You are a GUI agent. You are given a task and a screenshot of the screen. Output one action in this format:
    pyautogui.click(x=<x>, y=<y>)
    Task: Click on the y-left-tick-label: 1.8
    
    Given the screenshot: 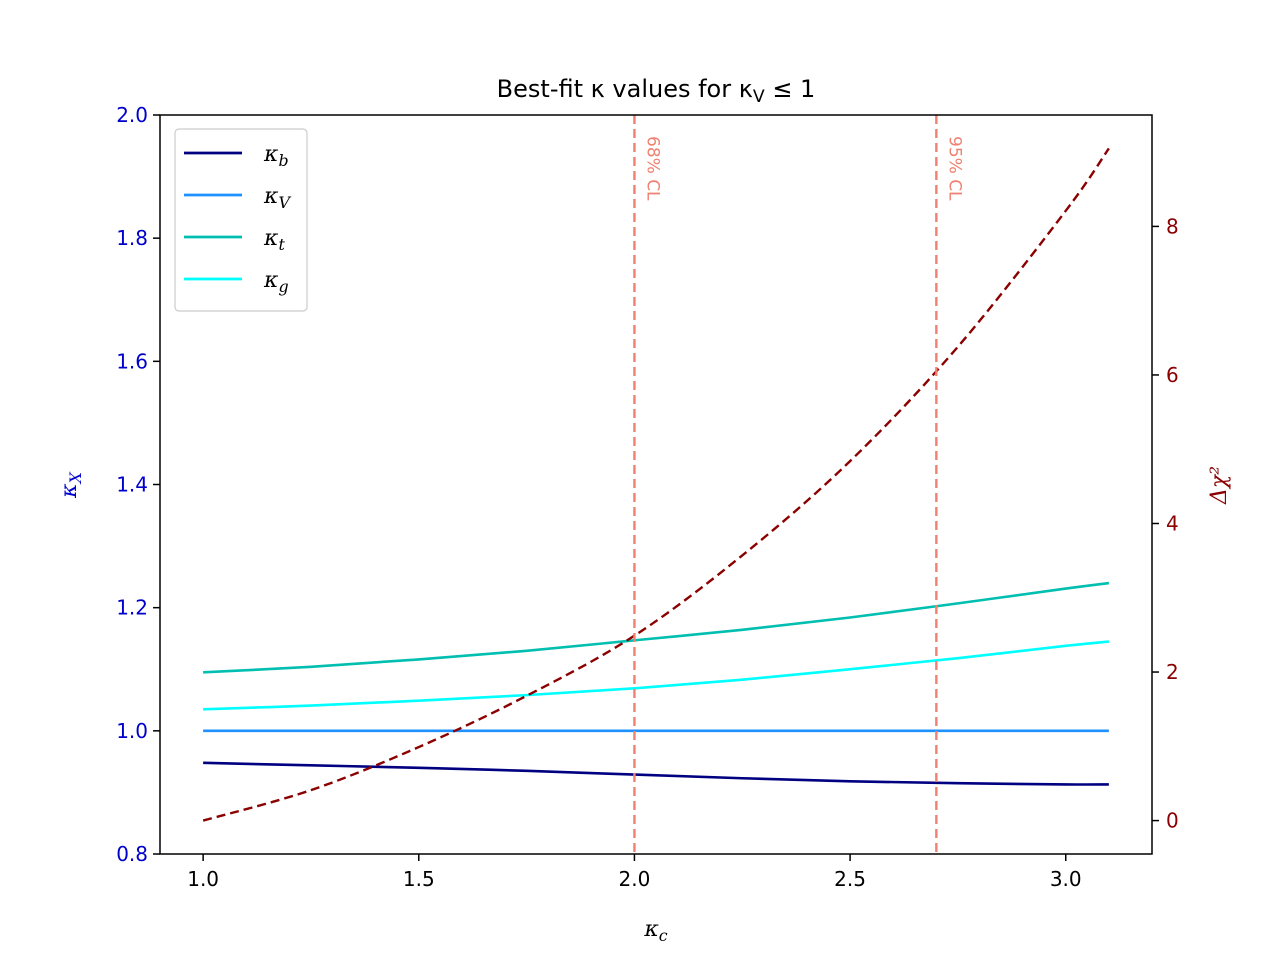 What is the action you would take?
    pyautogui.click(x=132, y=238)
    